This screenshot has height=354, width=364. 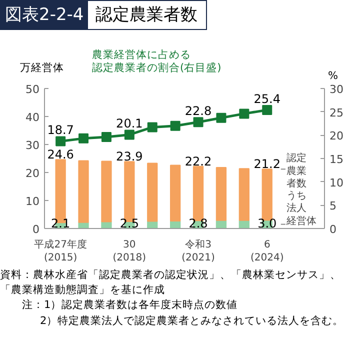 I want to click on total-label: 24.6, so click(x=60, y=155).